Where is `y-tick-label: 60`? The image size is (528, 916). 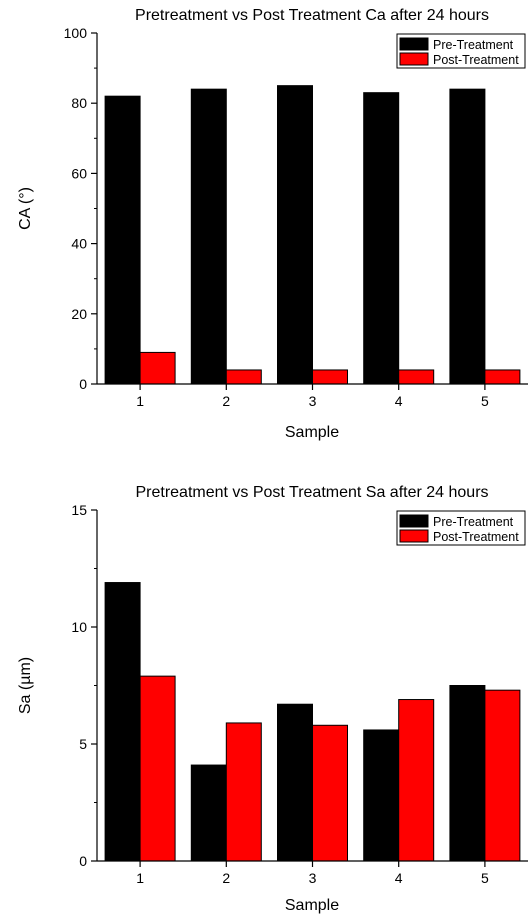
y-tick-label: 60 is located at coordinates (79, 173).